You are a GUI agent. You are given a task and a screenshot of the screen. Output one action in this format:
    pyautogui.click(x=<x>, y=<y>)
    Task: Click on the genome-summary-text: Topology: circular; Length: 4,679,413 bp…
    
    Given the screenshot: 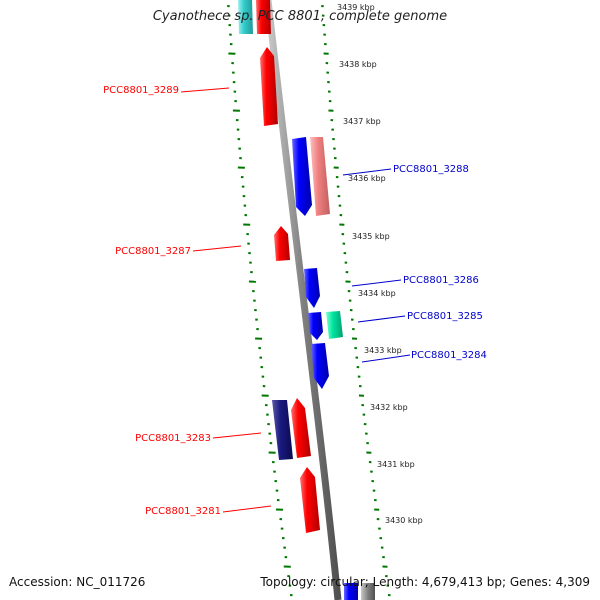 What is the action you would take?
    pyautogui.click(x=425, y=582)
    